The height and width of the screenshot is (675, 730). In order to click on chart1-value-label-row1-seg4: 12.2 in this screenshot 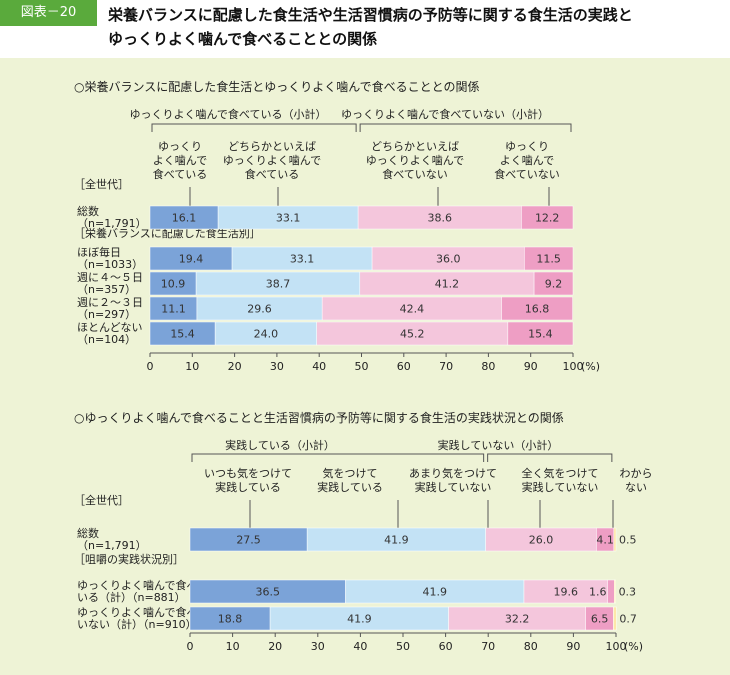, I will do `click(547, 218)`.